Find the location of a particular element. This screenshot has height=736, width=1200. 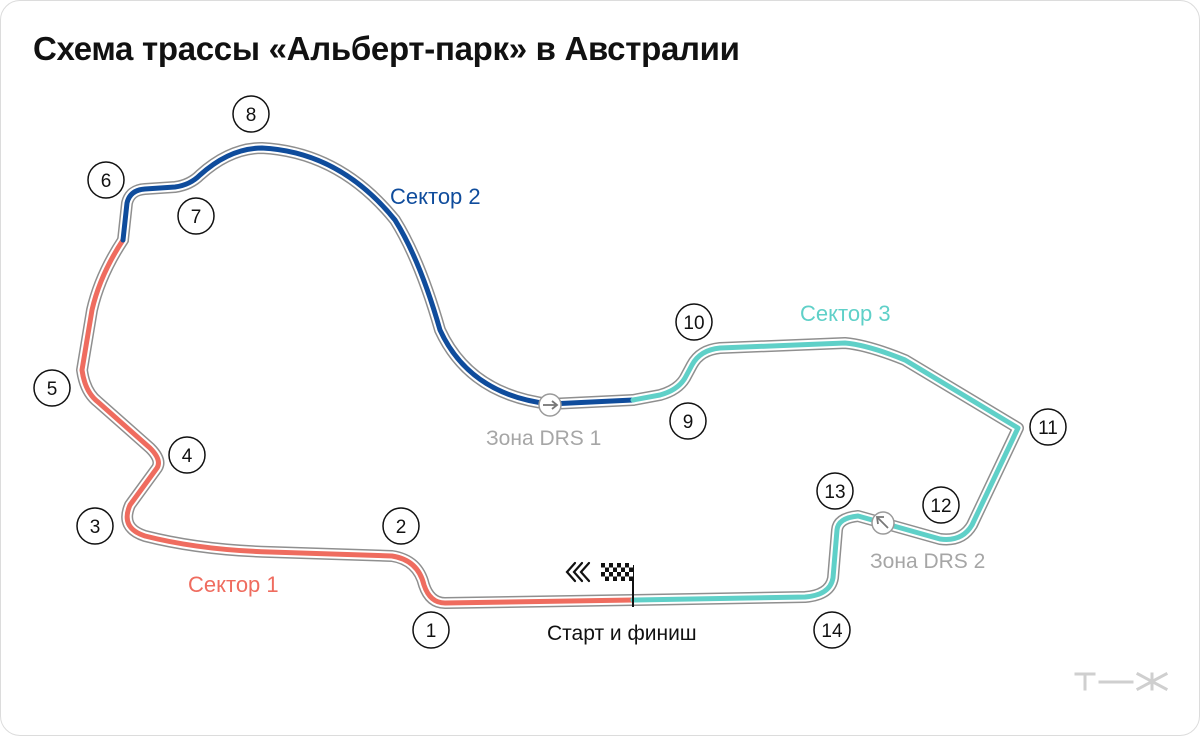

sector-3-line is located at coordinates (825, 471).